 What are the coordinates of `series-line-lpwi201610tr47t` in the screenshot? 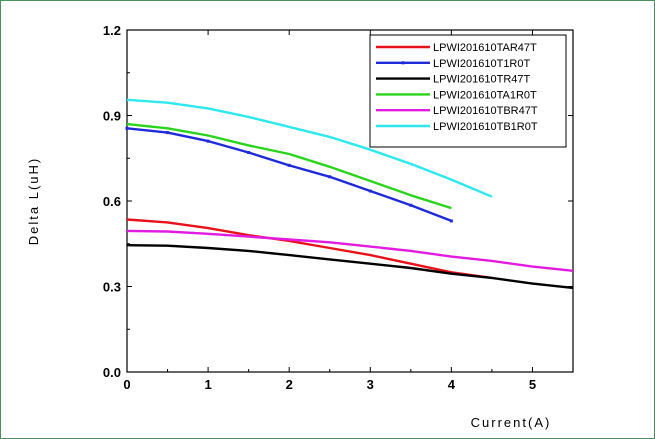 It's located at (350, 267).